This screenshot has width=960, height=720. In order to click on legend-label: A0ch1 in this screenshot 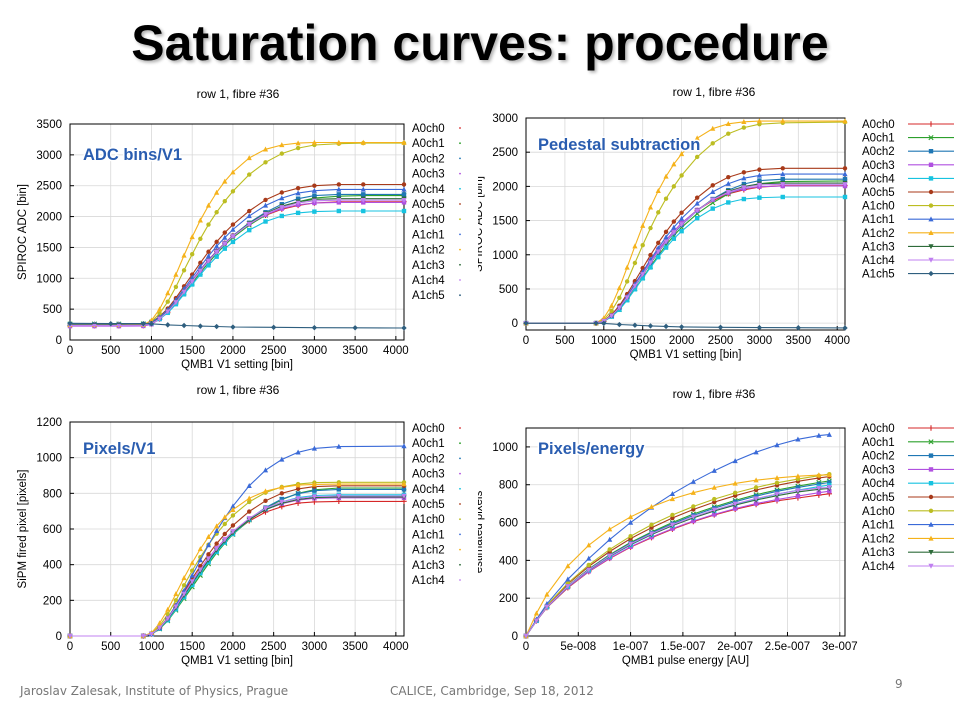, I will do `click(428, 444)`.